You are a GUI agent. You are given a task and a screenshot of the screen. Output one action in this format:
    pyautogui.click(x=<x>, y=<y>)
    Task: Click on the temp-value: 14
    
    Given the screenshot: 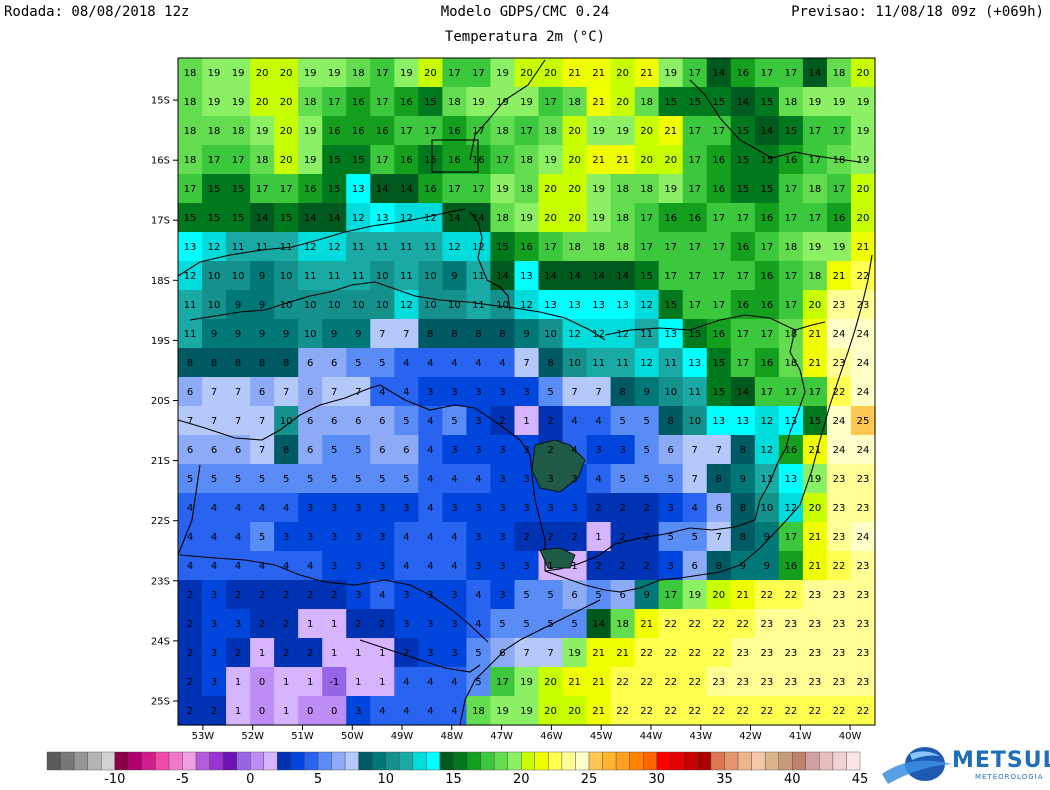 What is the action you would take?
    pyautogui.click(x=406, y=189)
    